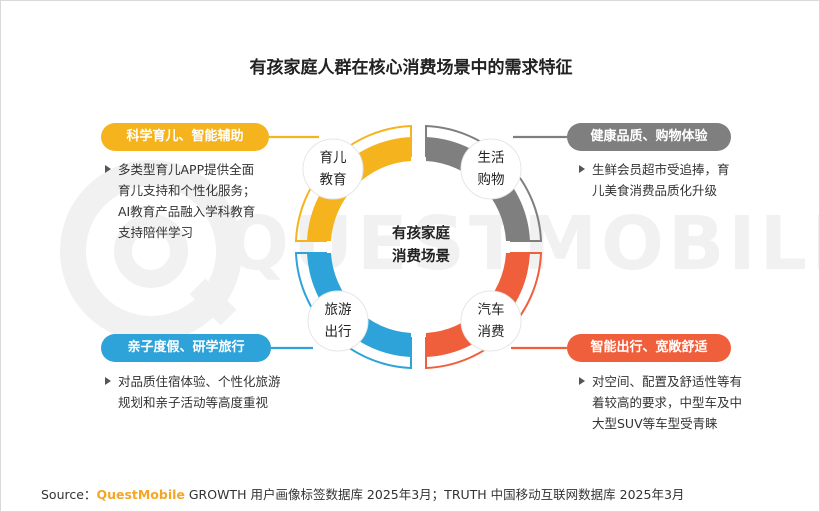 The image size is (820, 512). What do you see at coordinates (199, 381) in the screenshot?
I see `desc-text: 对品质住宿体验、个性化旅游` at bounding box center [199, 381].